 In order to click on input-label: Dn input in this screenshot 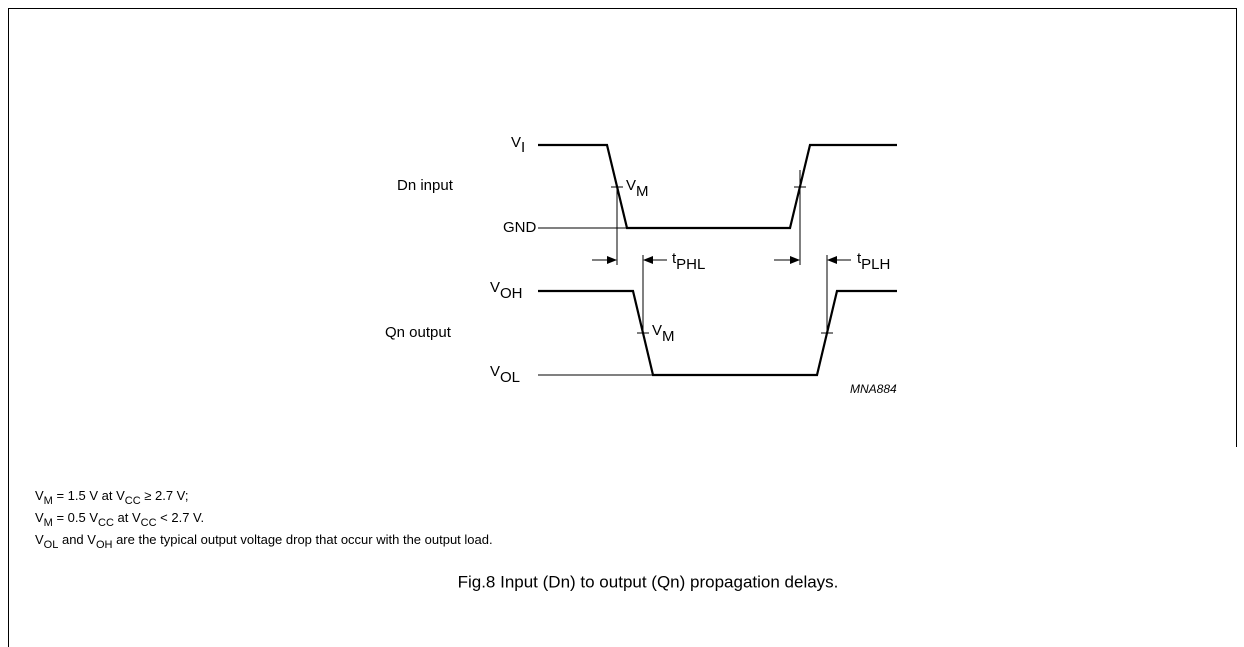, I will do `click(425, 185)`.